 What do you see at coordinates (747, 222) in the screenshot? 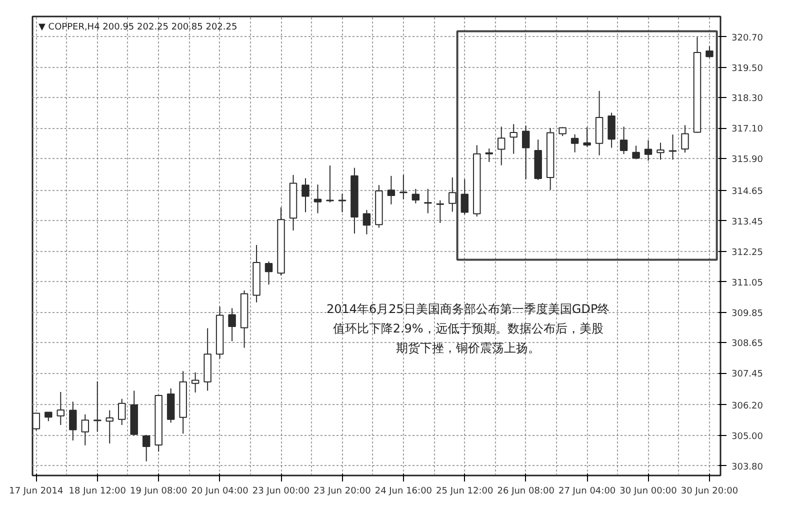
I see `y-tick-label: 313.45` at bounding box center [747, 222].